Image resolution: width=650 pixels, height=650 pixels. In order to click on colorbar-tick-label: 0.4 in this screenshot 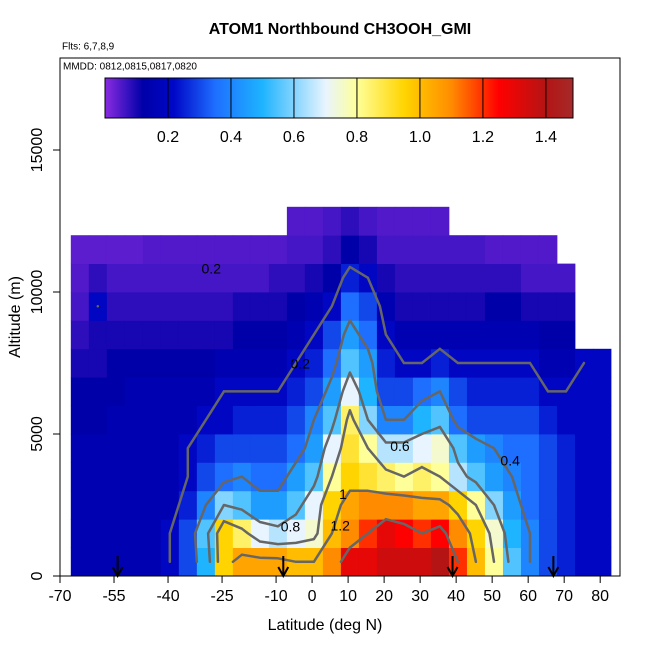, I will do `click(231, 137)`.